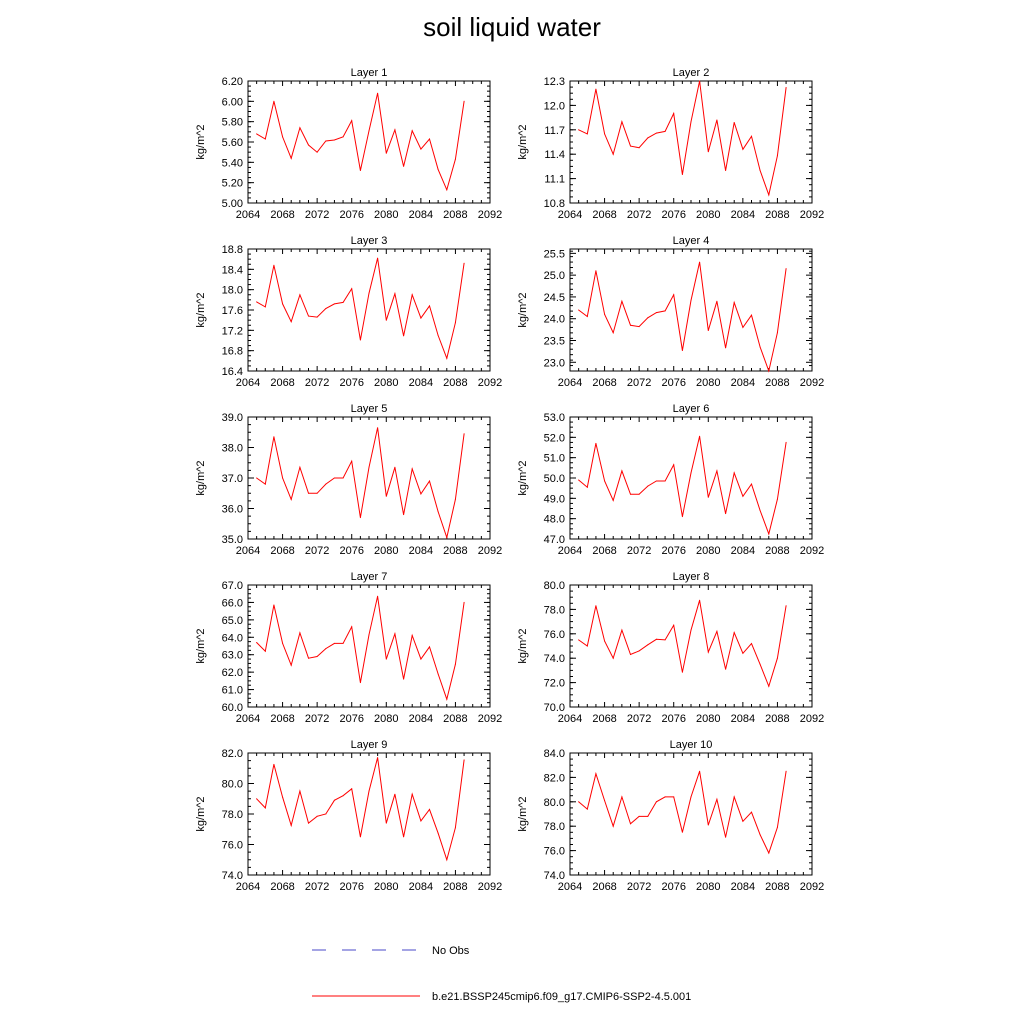 This screenshot has height=1024, width=1024. Describe the element at coordinates (232, 449) in the screenshot. I see `layer5-y-tick-label: 38.0` at that location.